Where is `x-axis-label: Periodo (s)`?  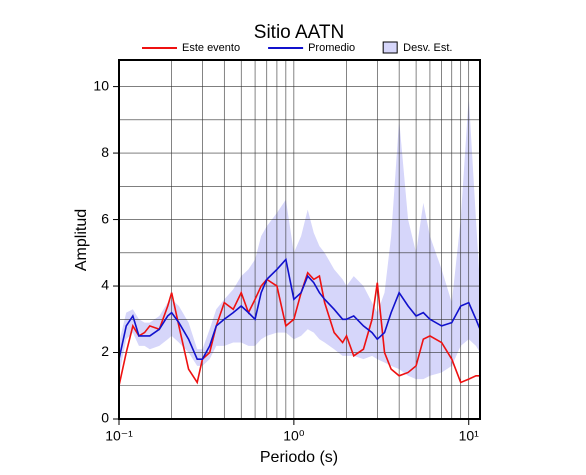 x-axis-label: Periodo (s) is located at coordinates (299, 457).